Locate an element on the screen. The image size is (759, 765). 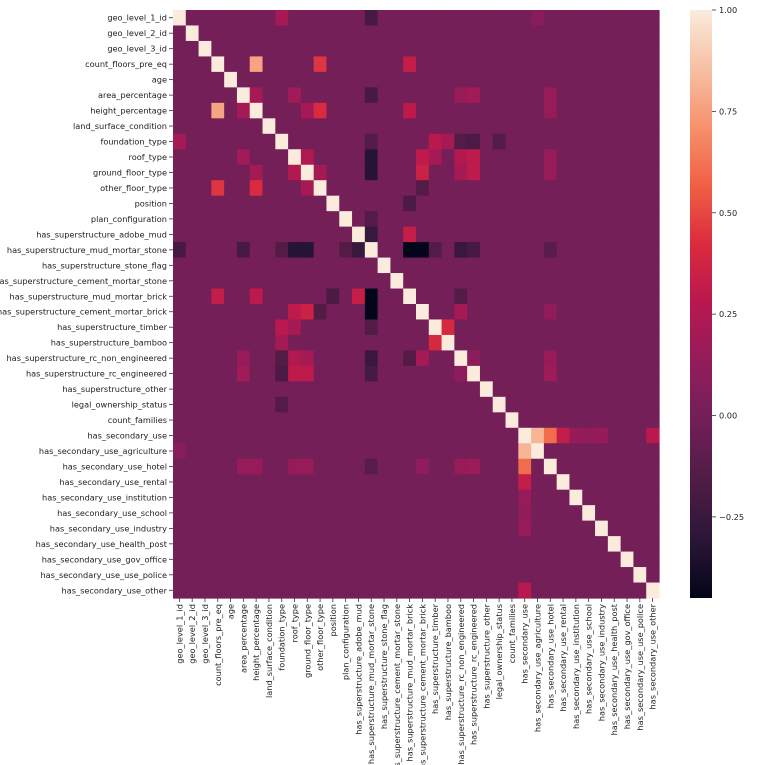
x-tick-label: roof_type is located at coordinates (295, 623).